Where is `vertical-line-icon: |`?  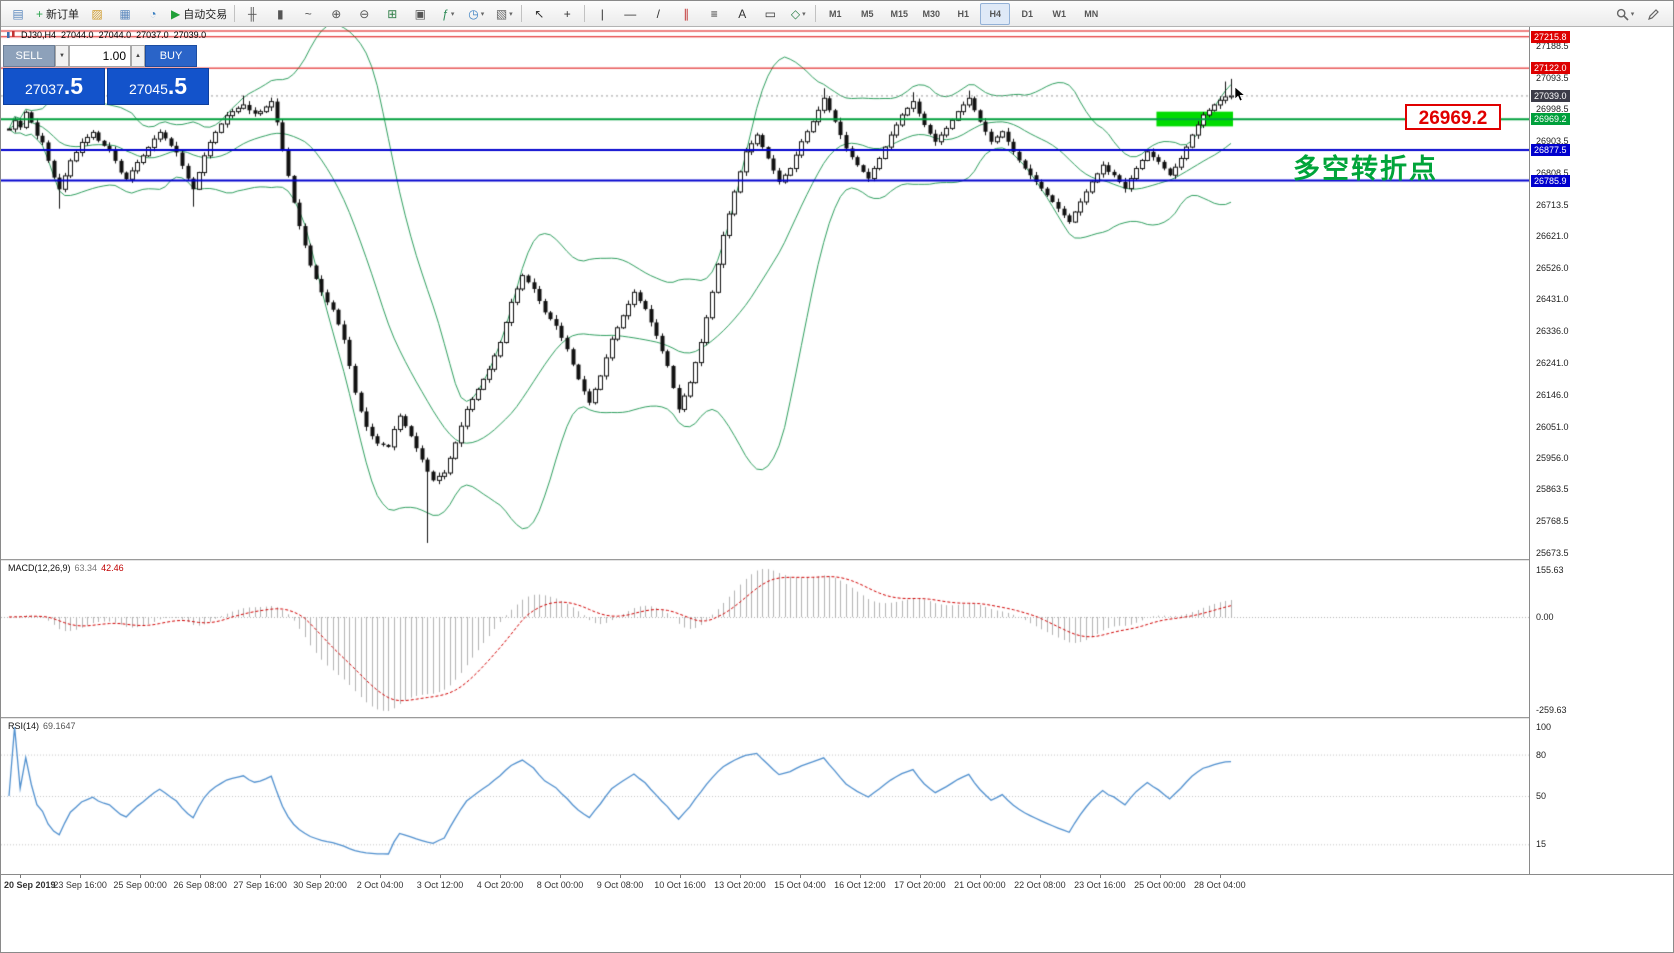
vertical-line-icon: | is located at coordinates (602, 14).